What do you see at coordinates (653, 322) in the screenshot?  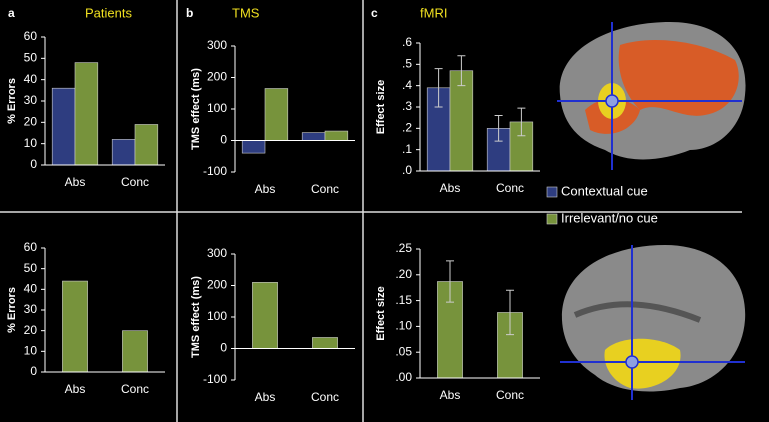 I see `brain-bottom` at bounding box center [653, 322].